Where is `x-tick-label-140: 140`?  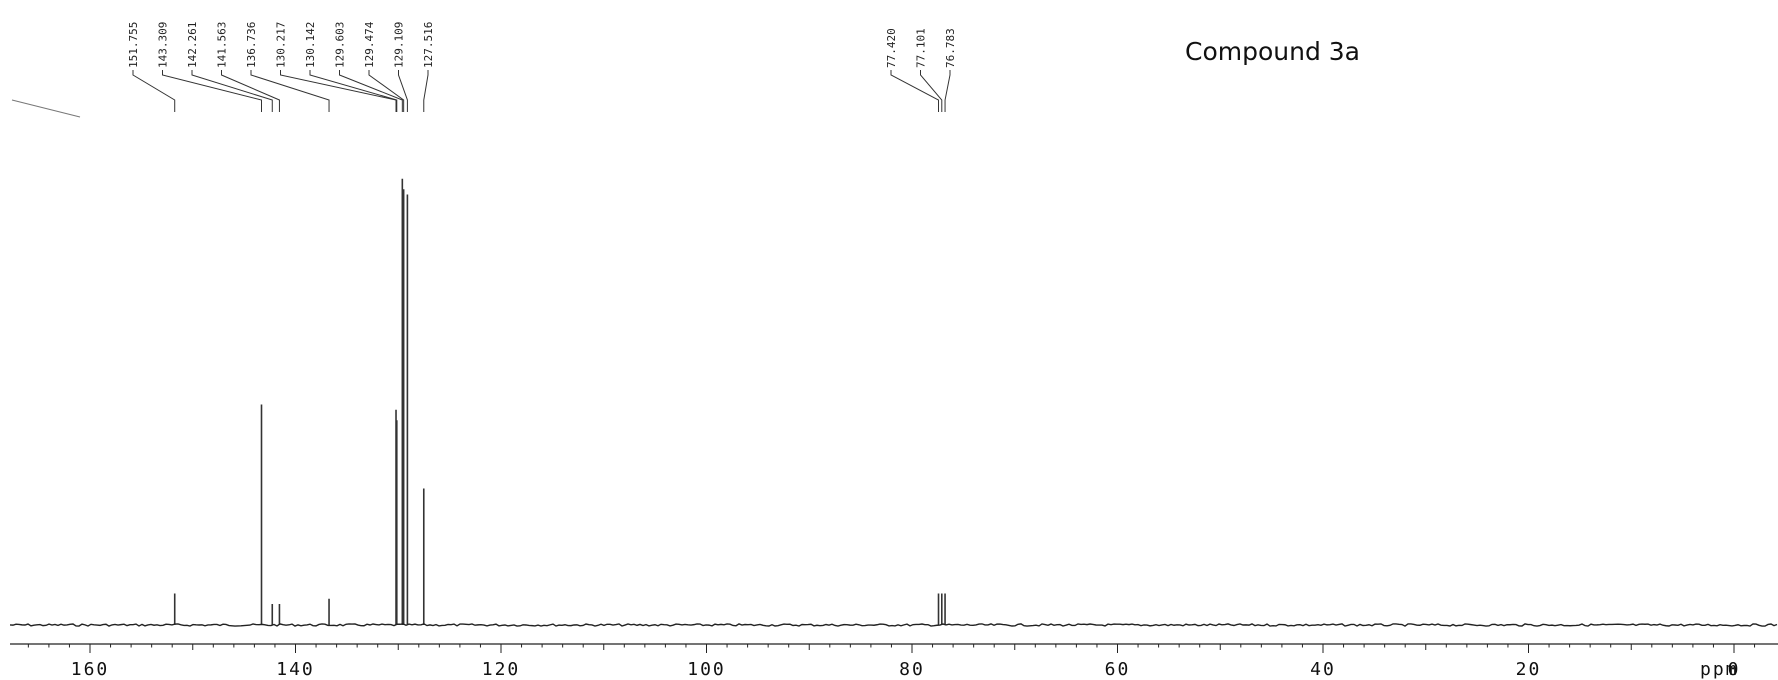 x-tick-label-140: 140 is located at coordinates (295, 669).